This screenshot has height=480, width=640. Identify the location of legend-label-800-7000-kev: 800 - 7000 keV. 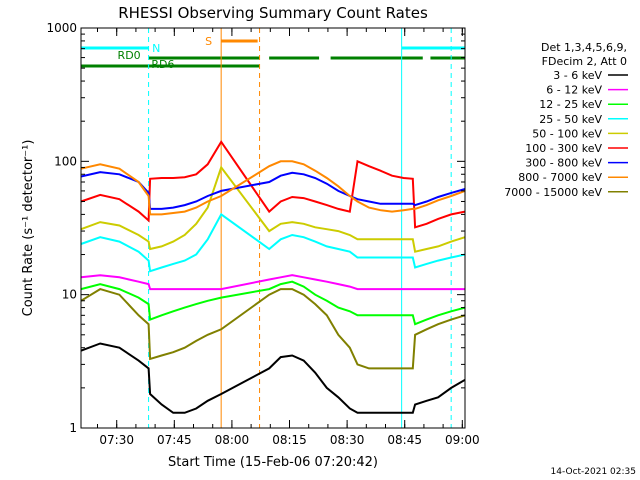
(560, 177).